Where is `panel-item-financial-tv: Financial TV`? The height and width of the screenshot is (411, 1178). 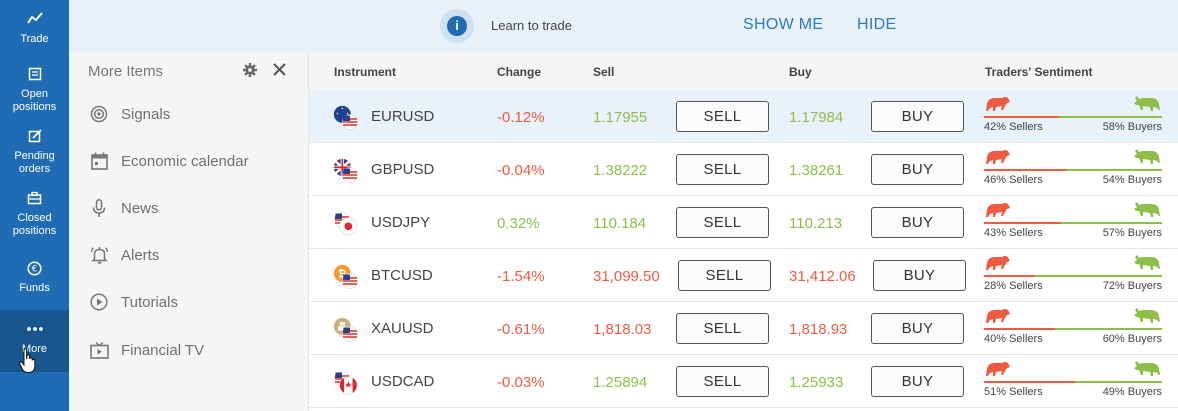 panel-item-financial-tv: Financial TV is located at coordinates (146, 350).